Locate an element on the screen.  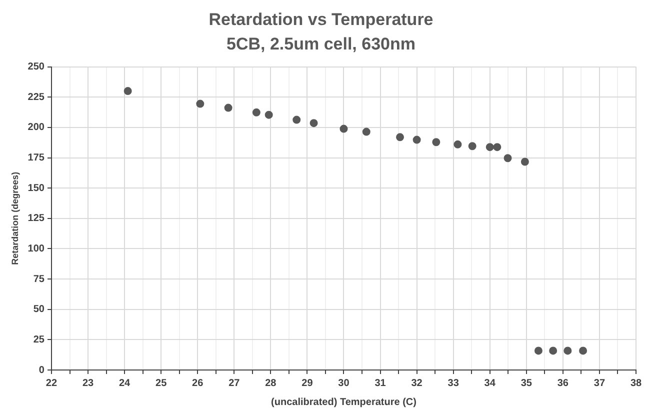
x-tick-label: 30 is located at coordinates (344, 383).